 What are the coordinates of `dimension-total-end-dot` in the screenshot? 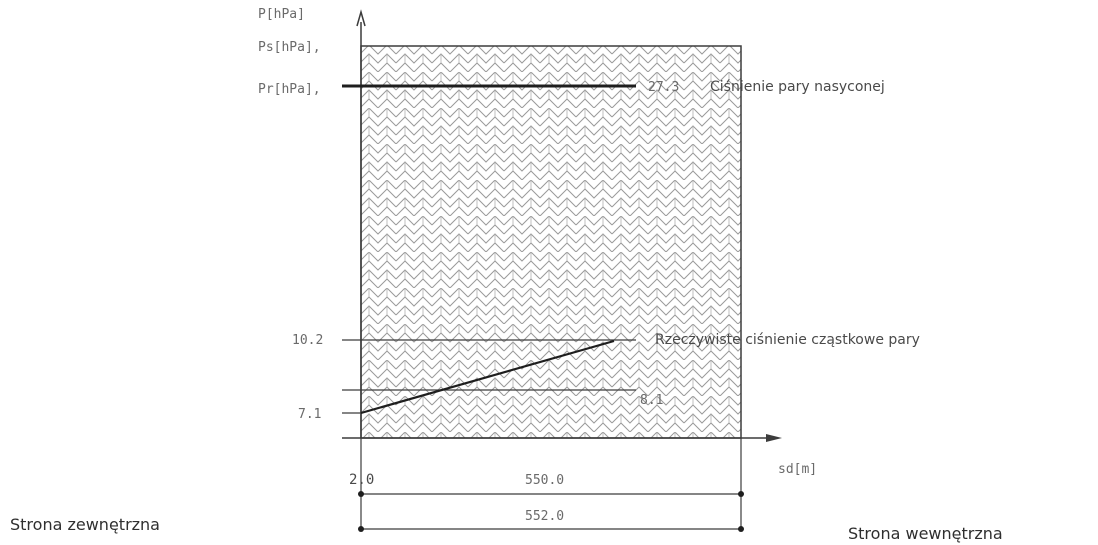 It's located at (741, 529).